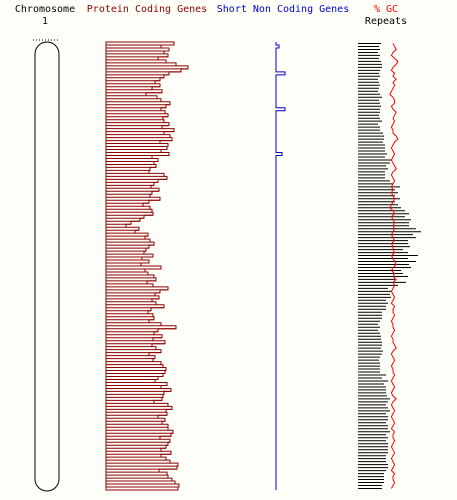  I want to click on chromosome-body, so click(47, 266).